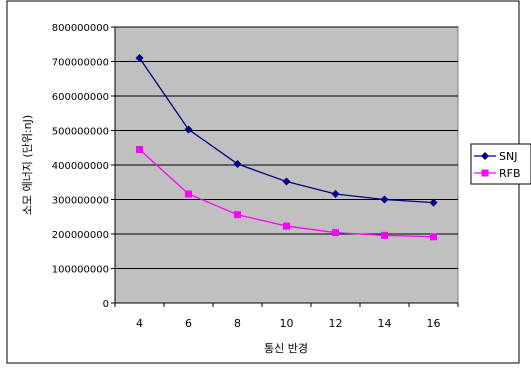 This screenshot has width=531, height=370. What do you see at coordinates (106, 304) in the screenshot?
I see `y-tick-label: 0` at bounding box center [106, 304].